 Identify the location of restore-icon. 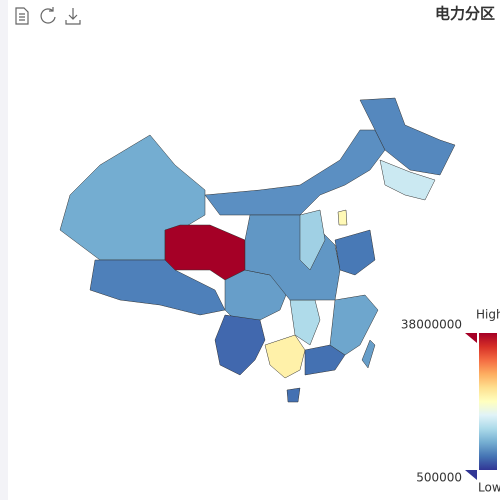
(48, 15).